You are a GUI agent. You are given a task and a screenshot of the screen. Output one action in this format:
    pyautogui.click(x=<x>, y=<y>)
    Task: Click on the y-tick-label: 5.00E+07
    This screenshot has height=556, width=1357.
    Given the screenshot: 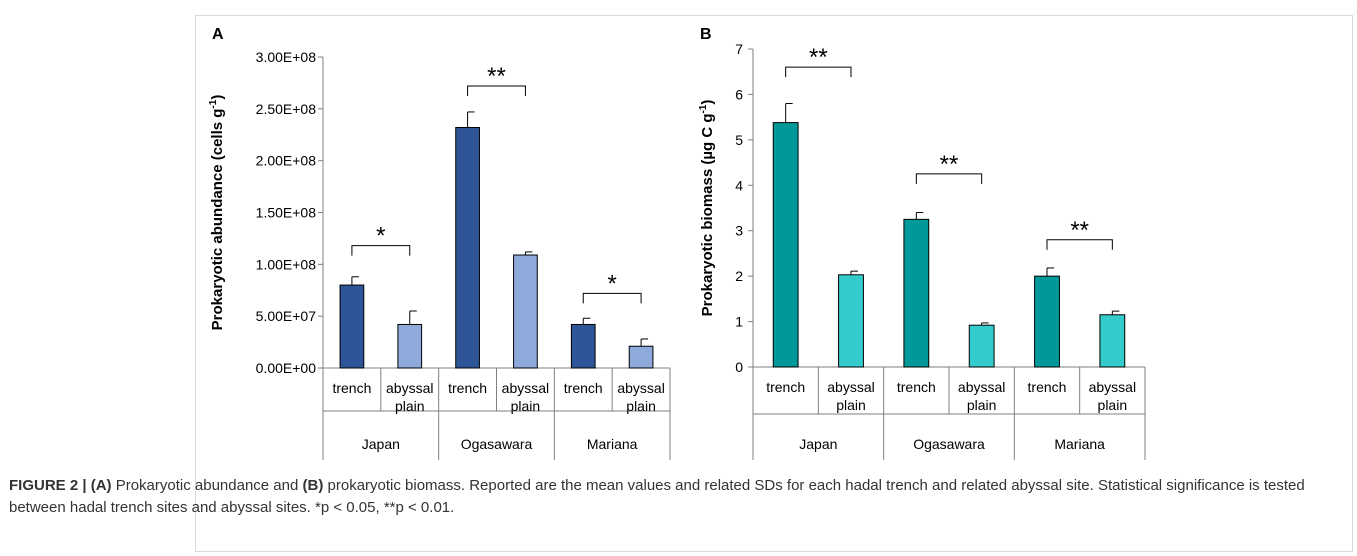 What is the action you would take?
    pyautogui.click(x=286, y=316)
    